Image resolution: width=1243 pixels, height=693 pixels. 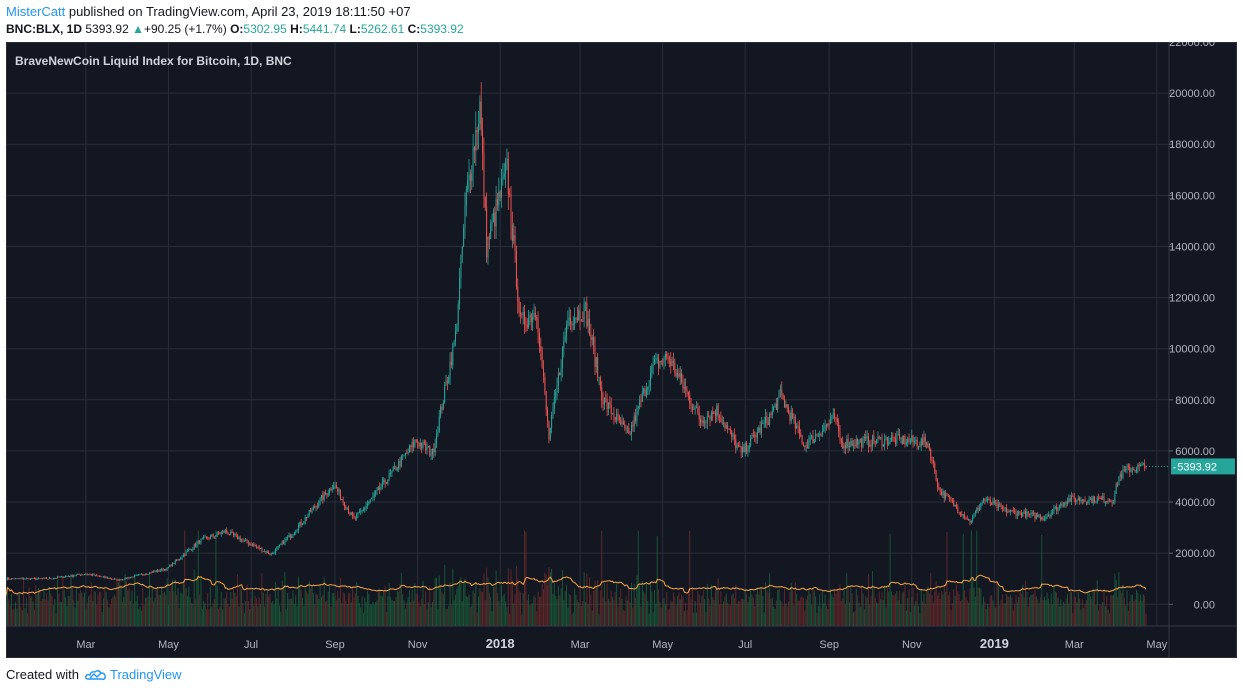 I want to click on x-tick-label: Mar, so click(x=85, y=645).